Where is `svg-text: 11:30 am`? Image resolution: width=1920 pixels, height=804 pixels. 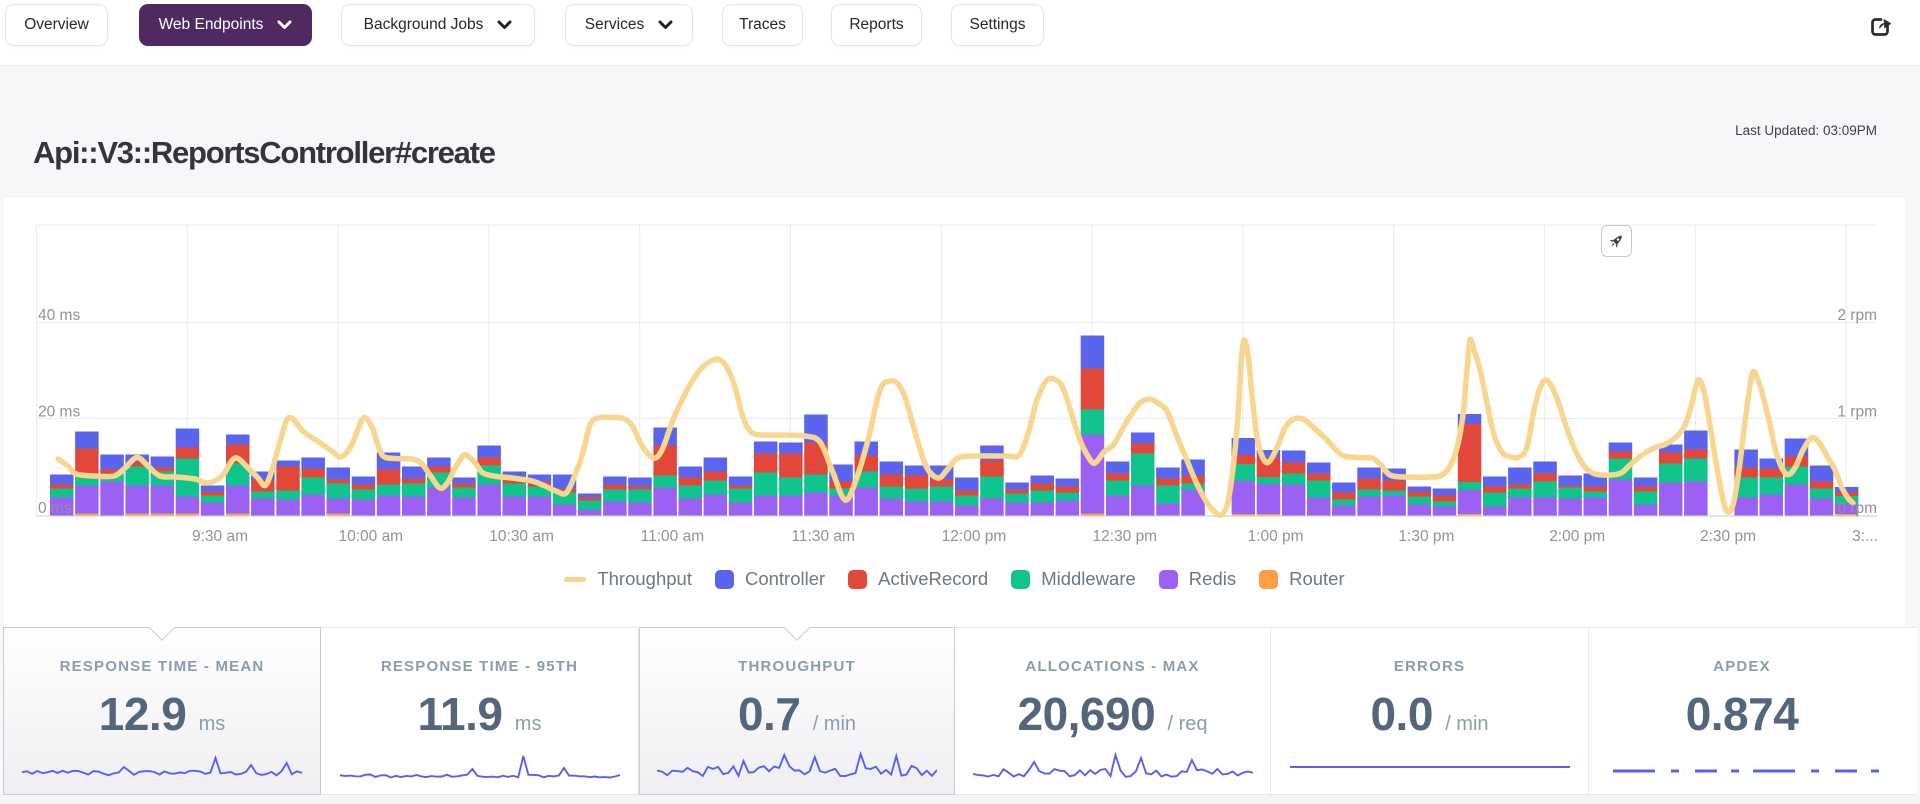
svg-text: 11:30 am is located at coordinates (822, 536).